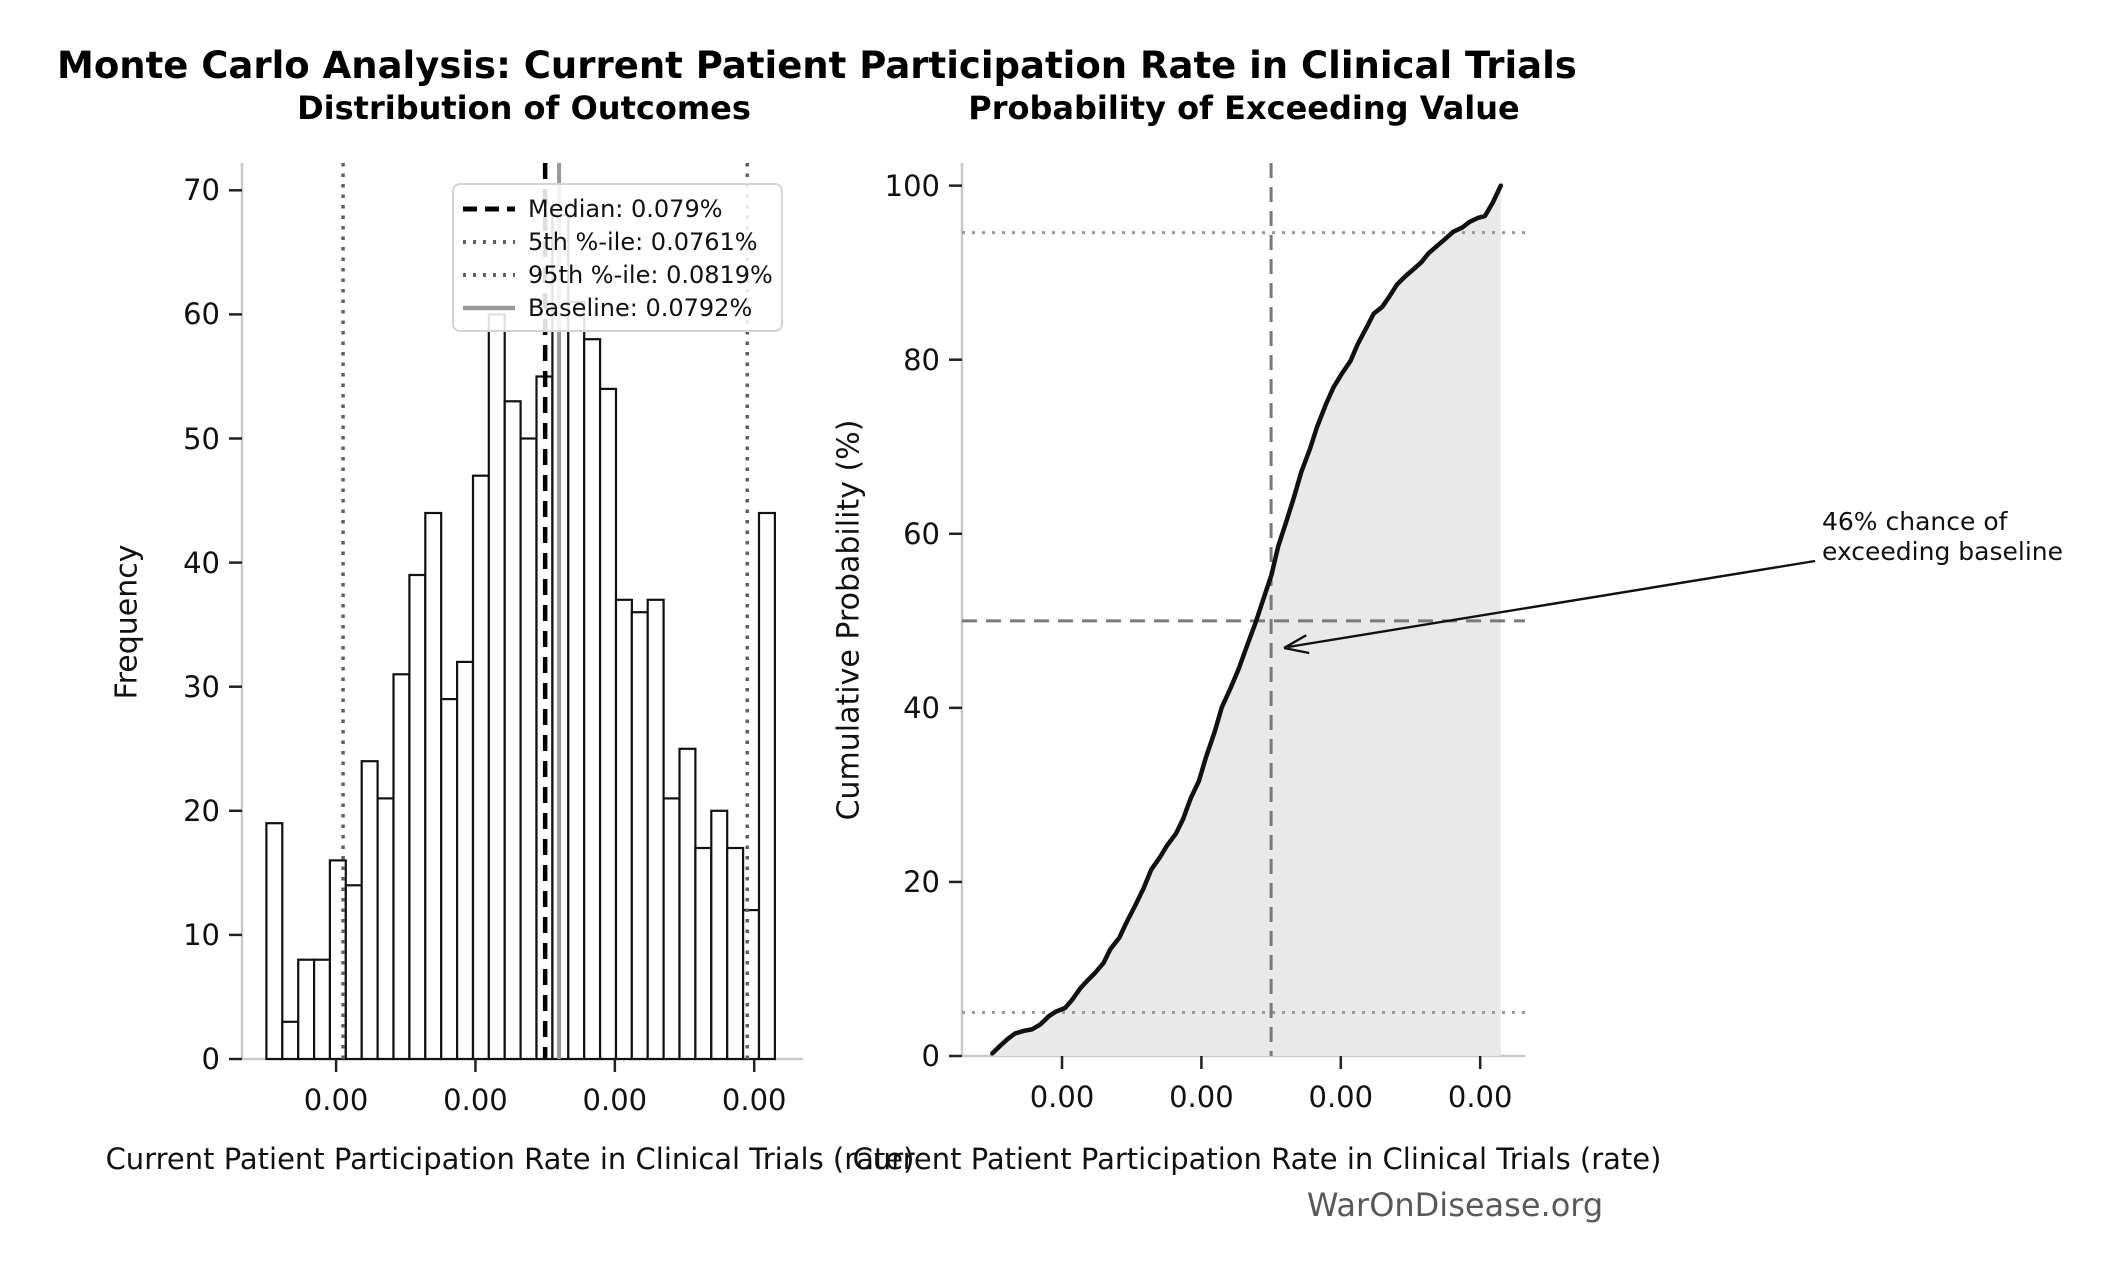  Describe the element at coordinates (625, 209) in the screenshot. I see `legend-label: Median: 0.079%` at that location.